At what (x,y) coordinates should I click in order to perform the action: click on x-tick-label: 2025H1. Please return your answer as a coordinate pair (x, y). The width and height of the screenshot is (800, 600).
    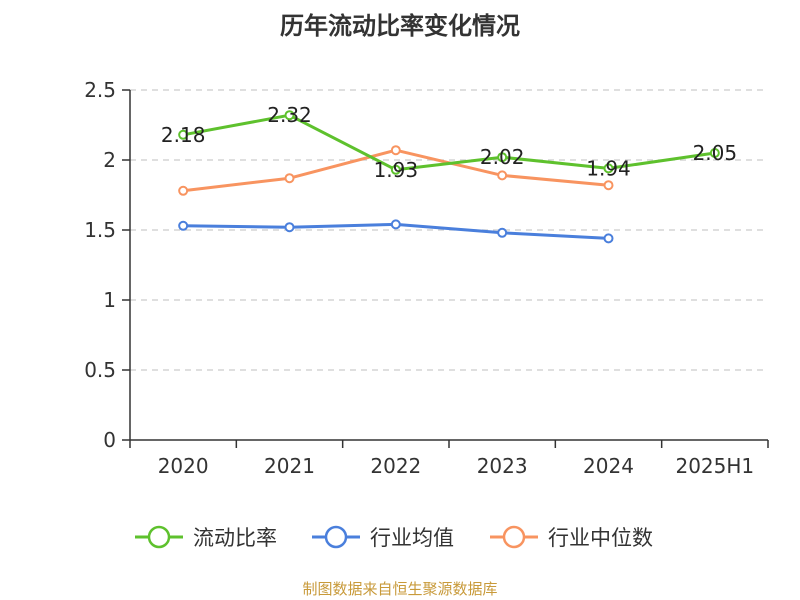
    Looking at the image, I should click on (714, 466).